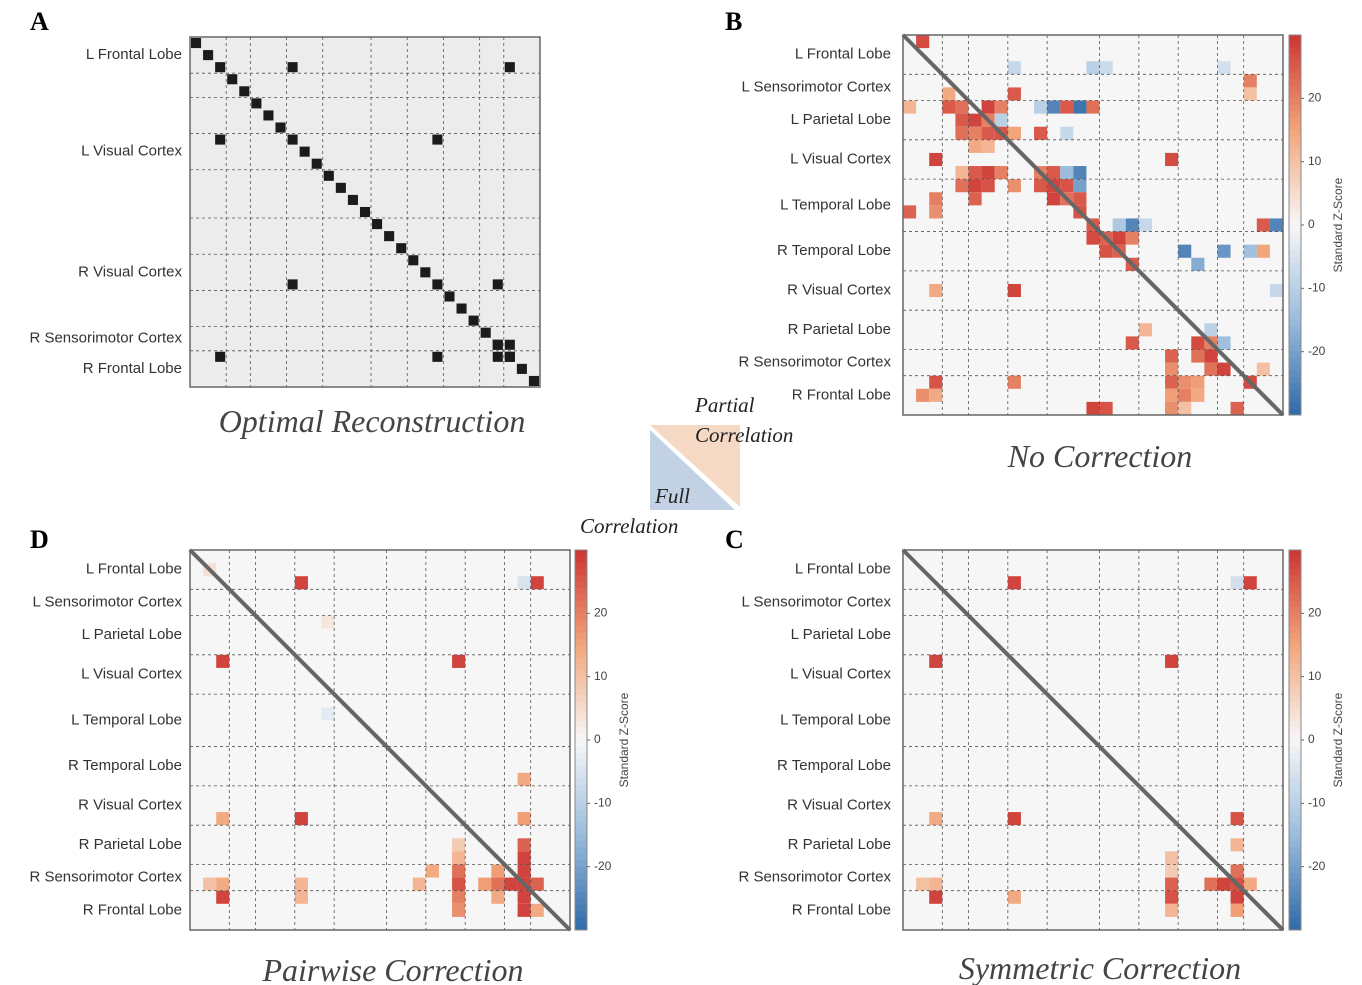  What do you see at coordinates (392, 968) in the screenshot?
I see `panel-caption: Pairwise Correction` at bounding box center [392, 968].